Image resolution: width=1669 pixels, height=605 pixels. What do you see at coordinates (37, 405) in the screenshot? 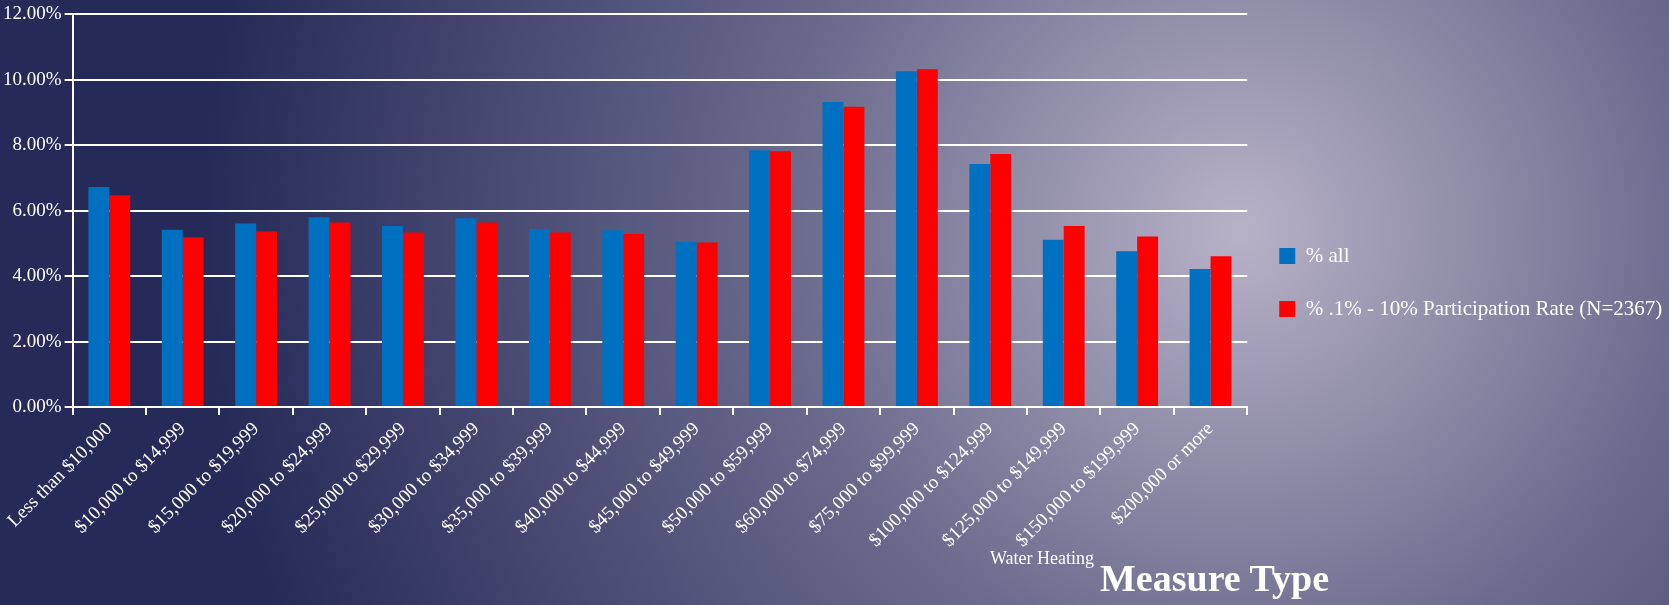
I see `y-tick-label: 0.00%` at bounding box center [37, 405].